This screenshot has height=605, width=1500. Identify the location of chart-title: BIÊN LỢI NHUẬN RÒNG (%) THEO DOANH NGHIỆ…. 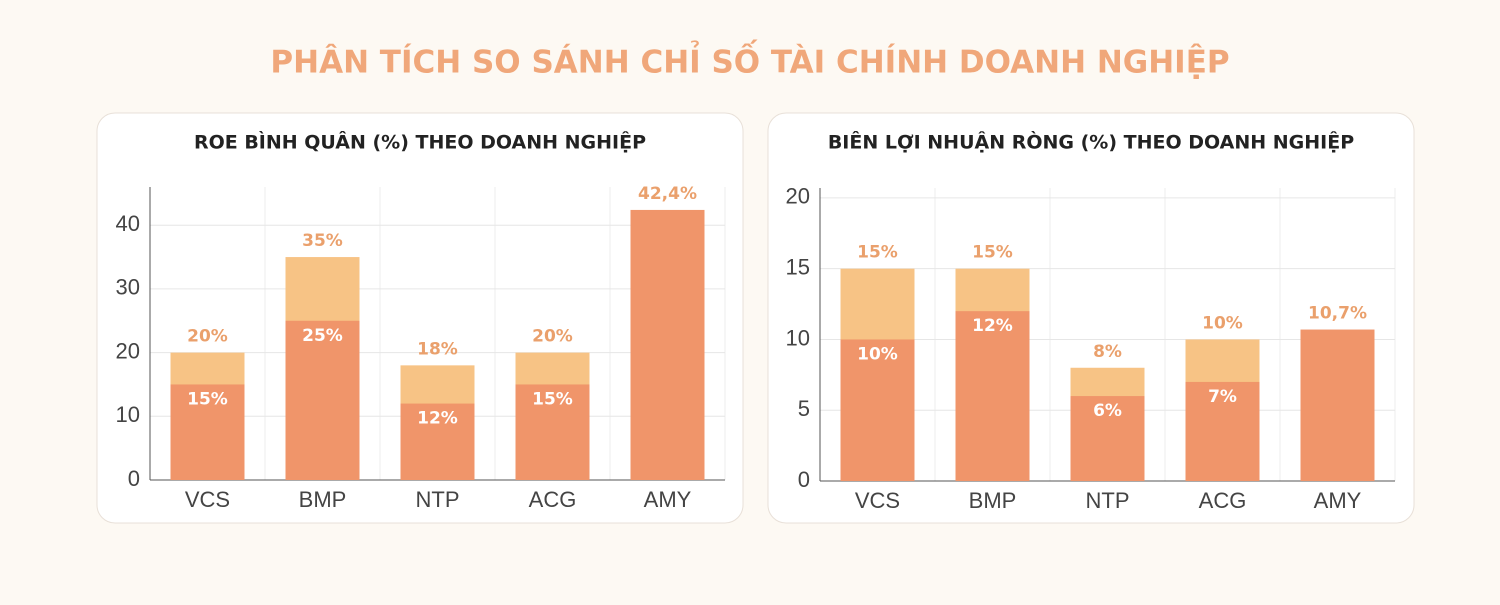
(1091, 142).